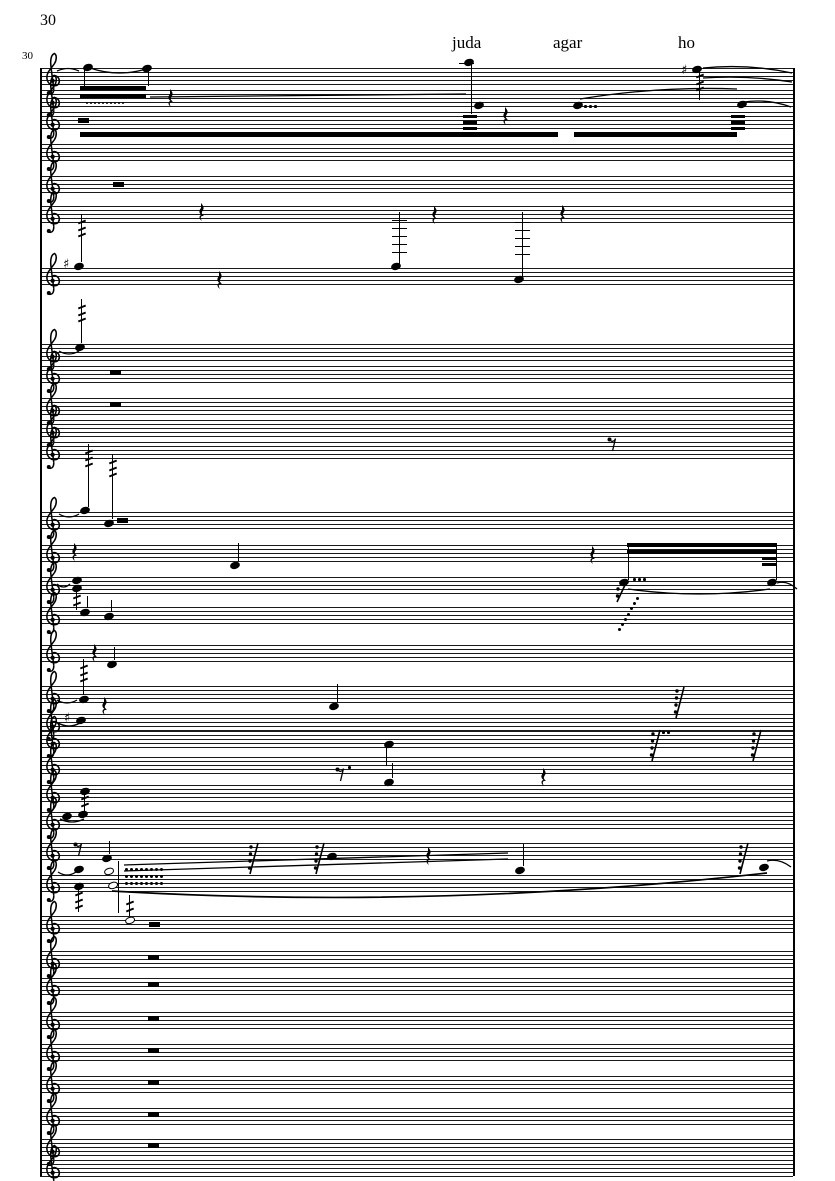 The width and height of the screenshot is (835, 1181). I want to click on lyric-syllable: ho, so click(686, 42).